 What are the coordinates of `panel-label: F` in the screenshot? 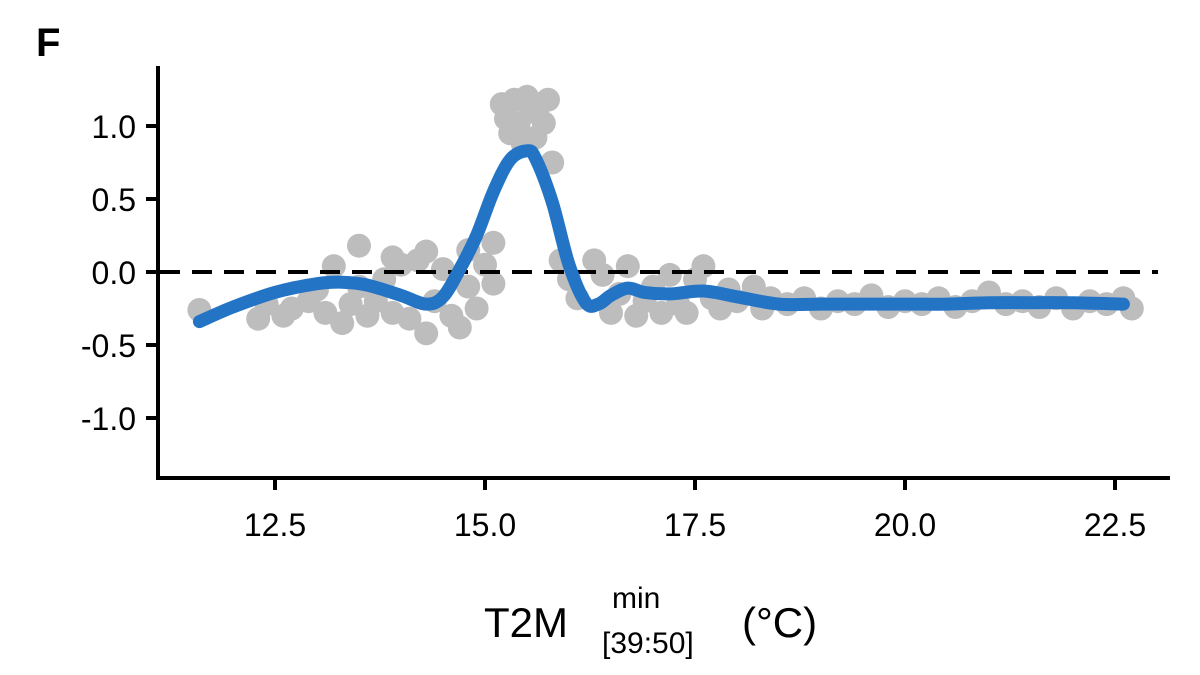 It's located at (48, 43).